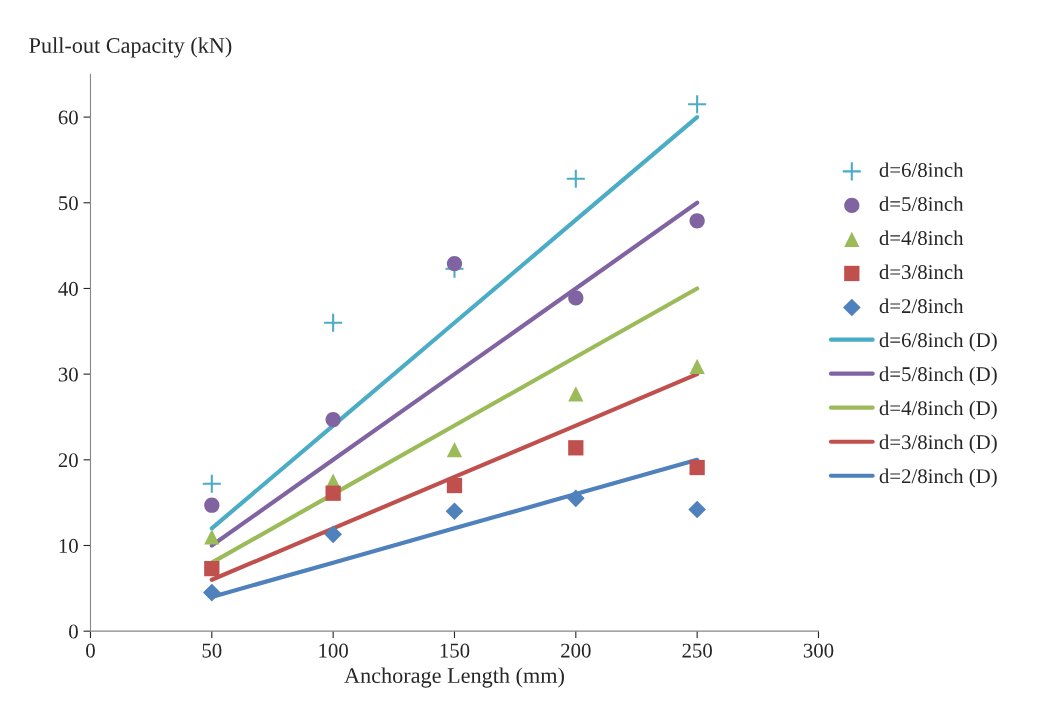  Describe the element at coordinates (212, 650) in the screenshot. I see `x-tick-label: 50` at that location.